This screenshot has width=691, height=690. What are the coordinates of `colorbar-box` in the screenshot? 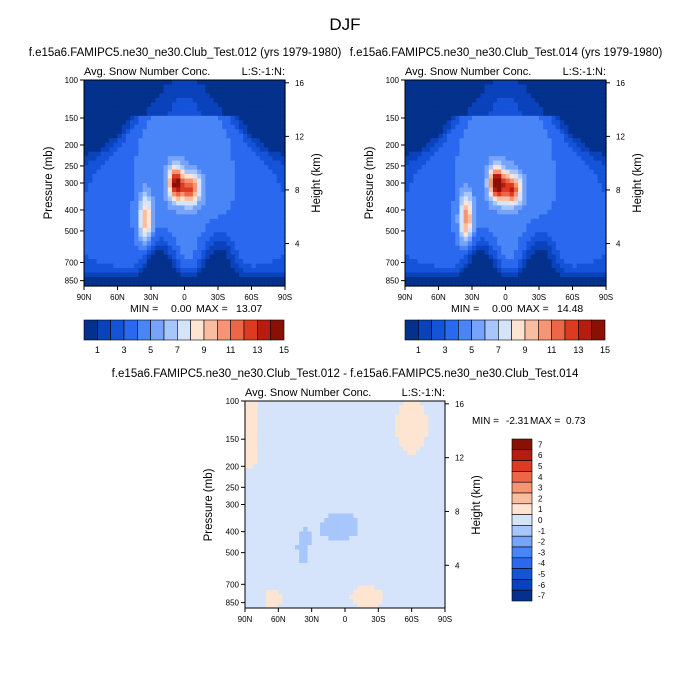 It's located at (531, 330).